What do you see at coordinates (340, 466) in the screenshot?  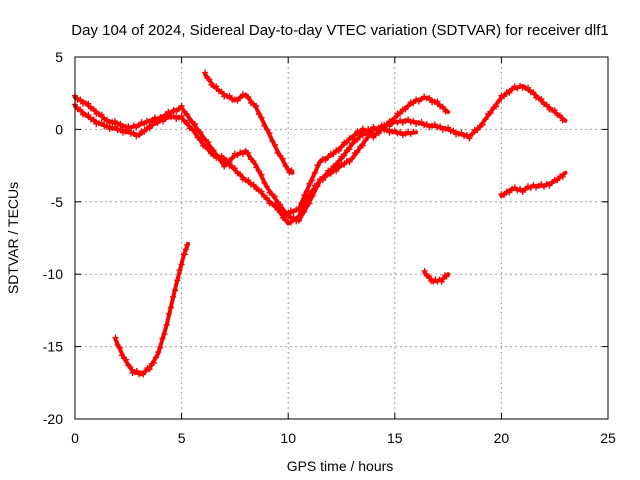 I see `x-axis-title: GPS time / hours` at bounding box center [340, 466].